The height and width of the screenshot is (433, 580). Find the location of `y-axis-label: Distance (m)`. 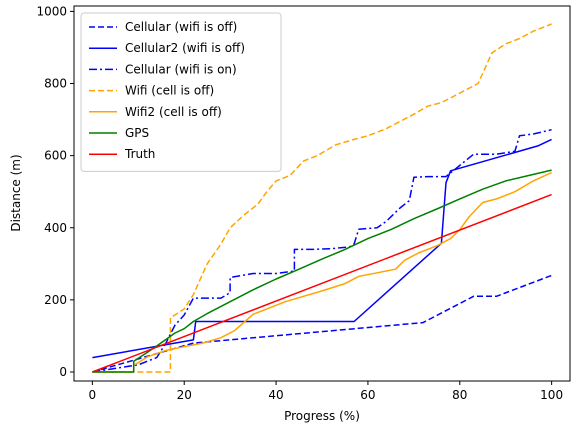

y-axis-label: Distance (m) is located at coordinates (16, 192).